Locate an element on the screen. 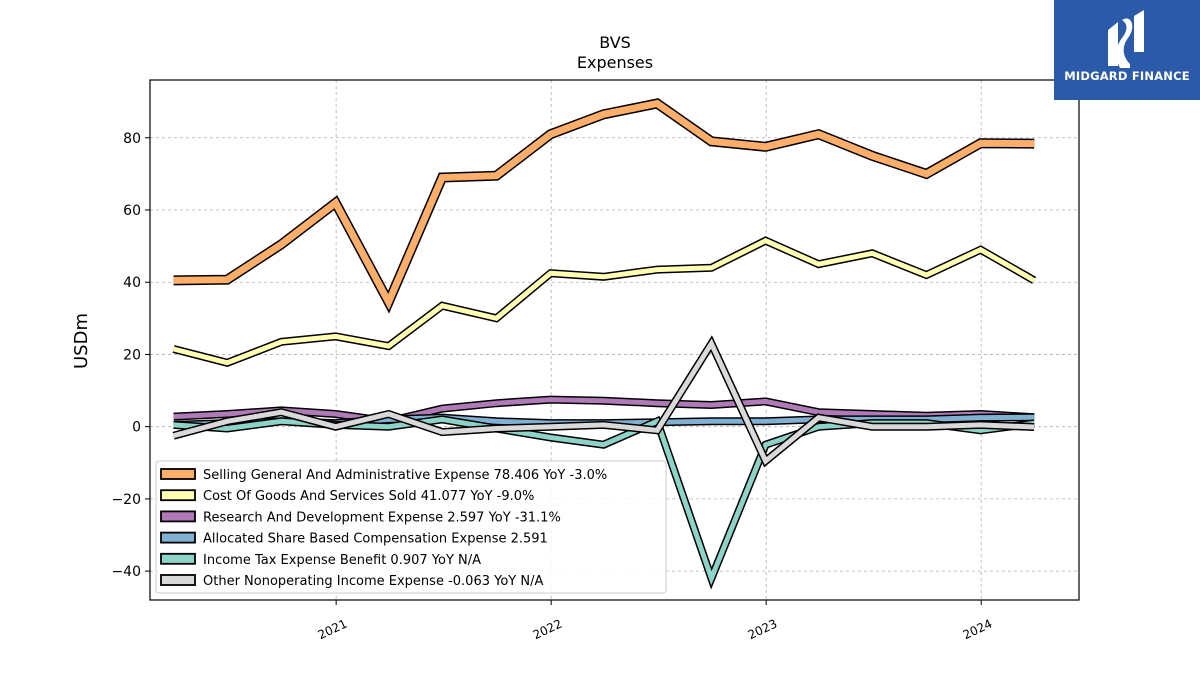 This screenshot has width=1200, height=675. brand-name: MIDGARD FINANCE is located at coordinates (1127, 76).